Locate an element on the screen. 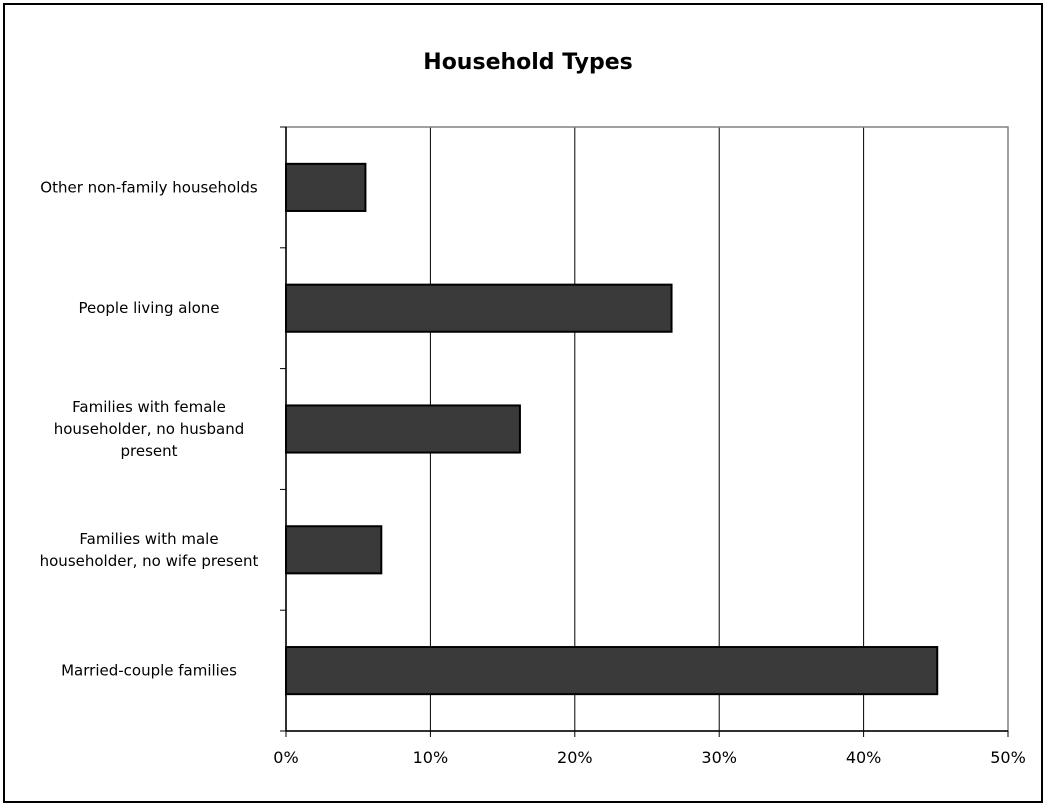  x-tick-label: 20% is located at coordinates (575, 757).